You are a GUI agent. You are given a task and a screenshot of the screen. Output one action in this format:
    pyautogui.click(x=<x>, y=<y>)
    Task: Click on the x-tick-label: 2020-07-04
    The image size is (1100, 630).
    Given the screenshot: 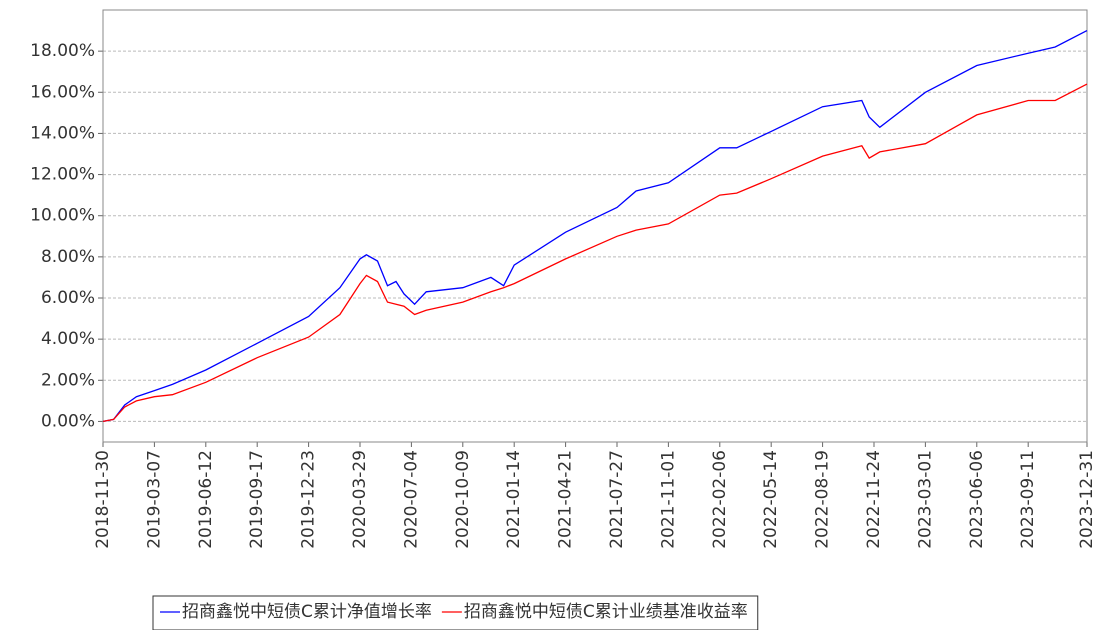 What is the action you would take?
    pyautogui.click(x=411, y=499)
    